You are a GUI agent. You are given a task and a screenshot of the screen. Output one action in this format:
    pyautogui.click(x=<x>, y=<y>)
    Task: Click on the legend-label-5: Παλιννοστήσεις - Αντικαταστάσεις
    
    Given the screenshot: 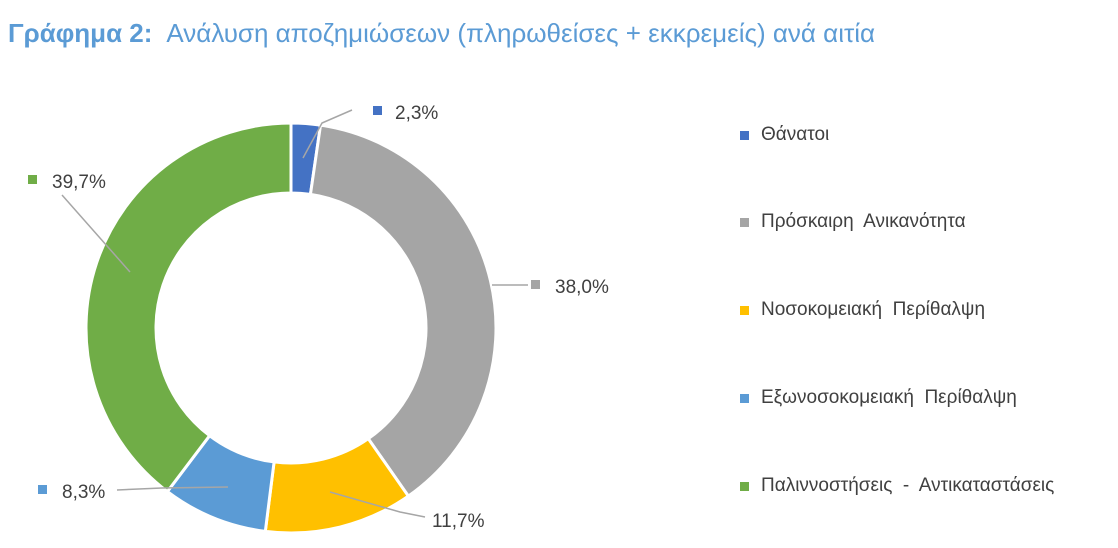 What is the action you would take?
    pyautogui.click(x=908, y=485)
    